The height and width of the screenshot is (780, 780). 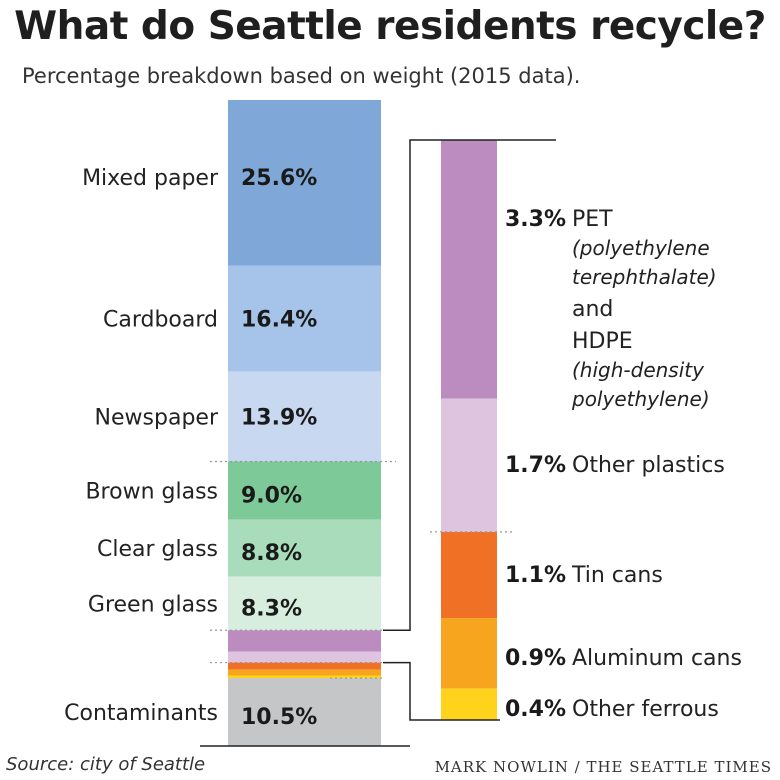 What do you see at coordinates (648, 465) in the screenshot?
I see `category-label-detail-other-plastics: Other plastics` at bounding box center [648, 465].